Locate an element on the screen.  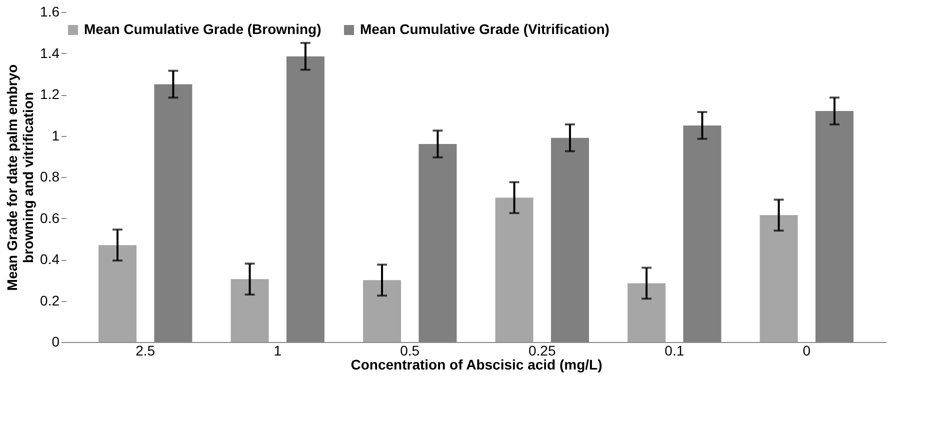
y-tick-label: 1.4 is located at coordinates (50, 52).